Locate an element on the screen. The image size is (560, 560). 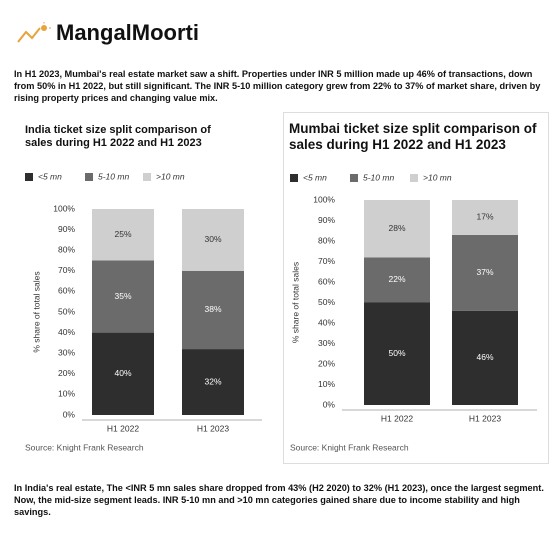
value-label: 40% is located at coordinates (122, 373).